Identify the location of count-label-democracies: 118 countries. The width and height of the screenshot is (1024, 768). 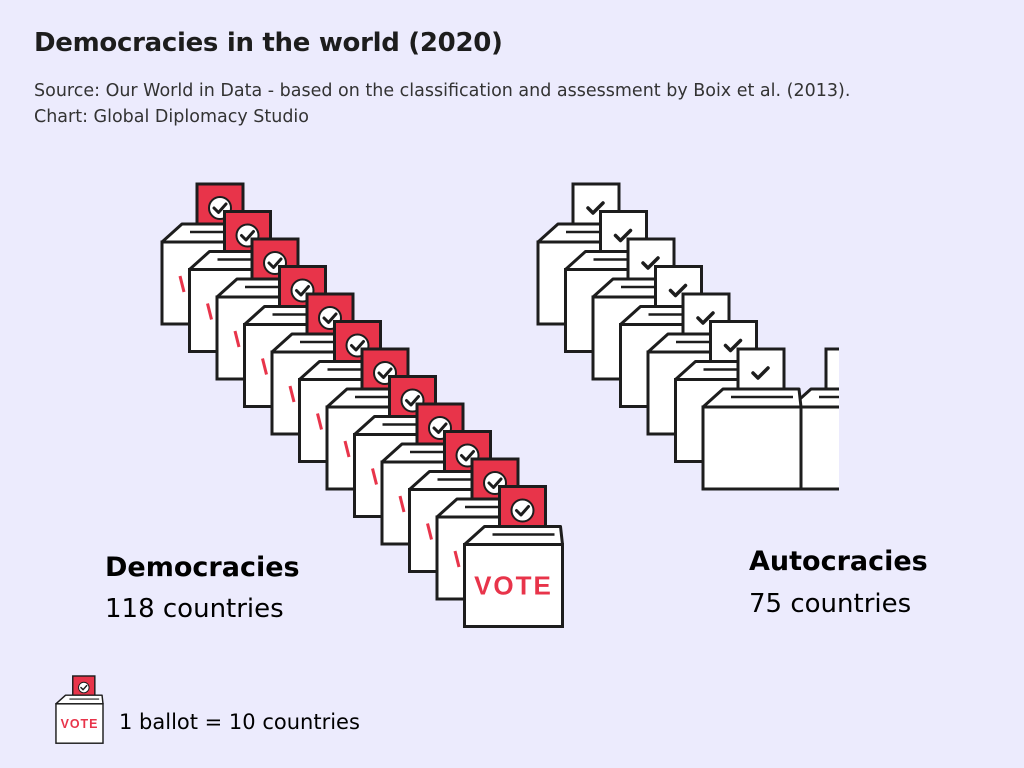
(194, 609).